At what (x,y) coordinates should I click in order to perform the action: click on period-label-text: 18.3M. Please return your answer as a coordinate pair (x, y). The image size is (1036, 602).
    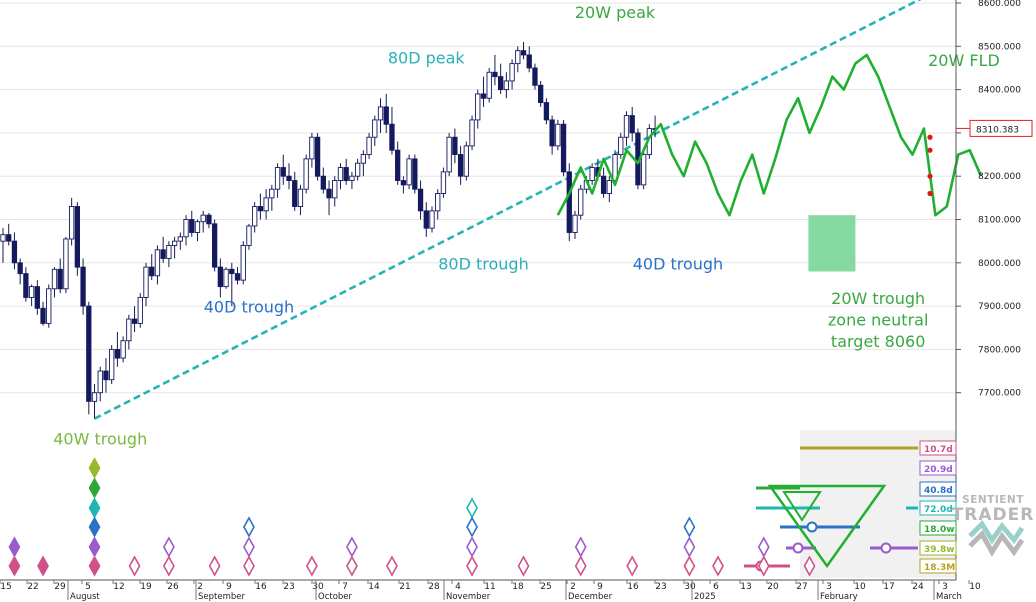
    Looking at the image, I should click on (939, 568).